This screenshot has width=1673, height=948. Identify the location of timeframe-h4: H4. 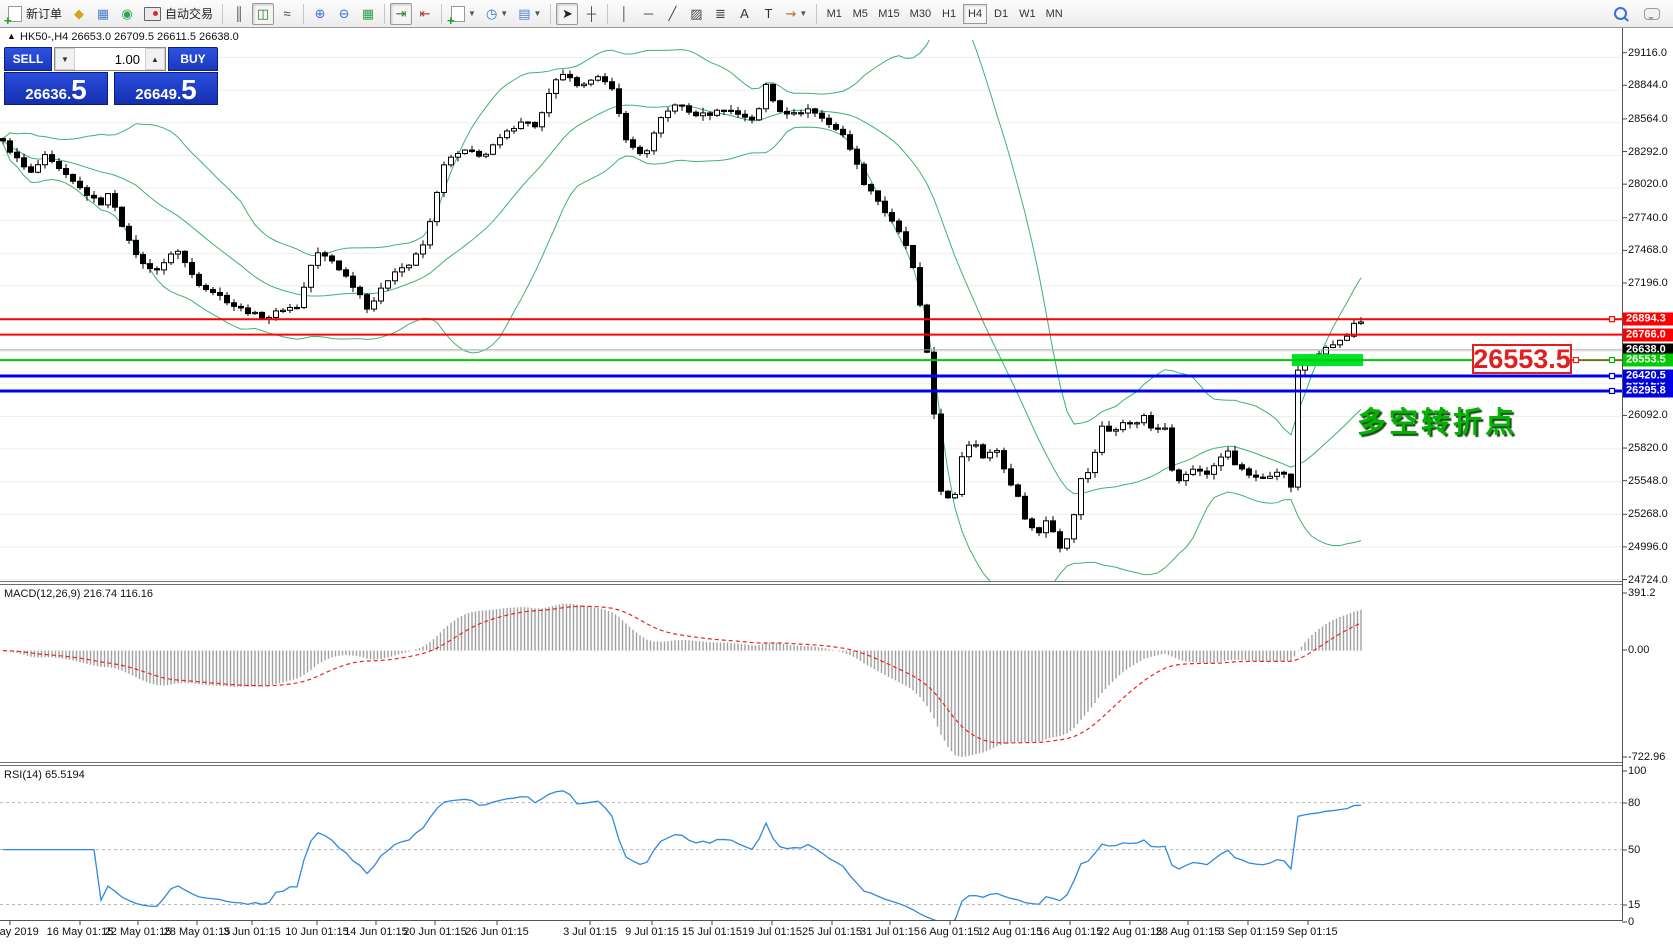
(975, 13).